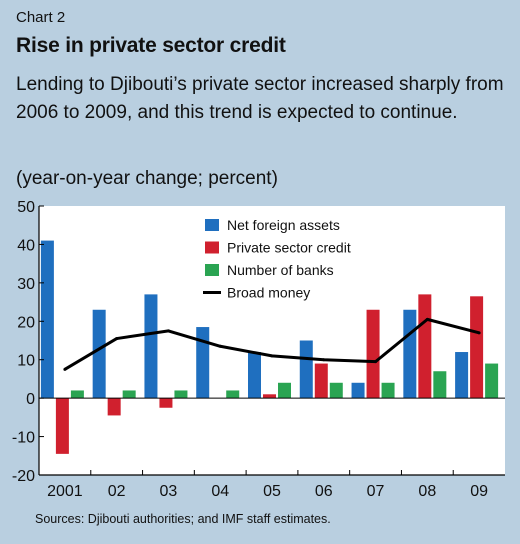 This screenshot has height=544, width=520. What do you see at coordinates (26, 361) in the screenshot?
I see `y-tick-label: 10` at bounding box center [26, 361].